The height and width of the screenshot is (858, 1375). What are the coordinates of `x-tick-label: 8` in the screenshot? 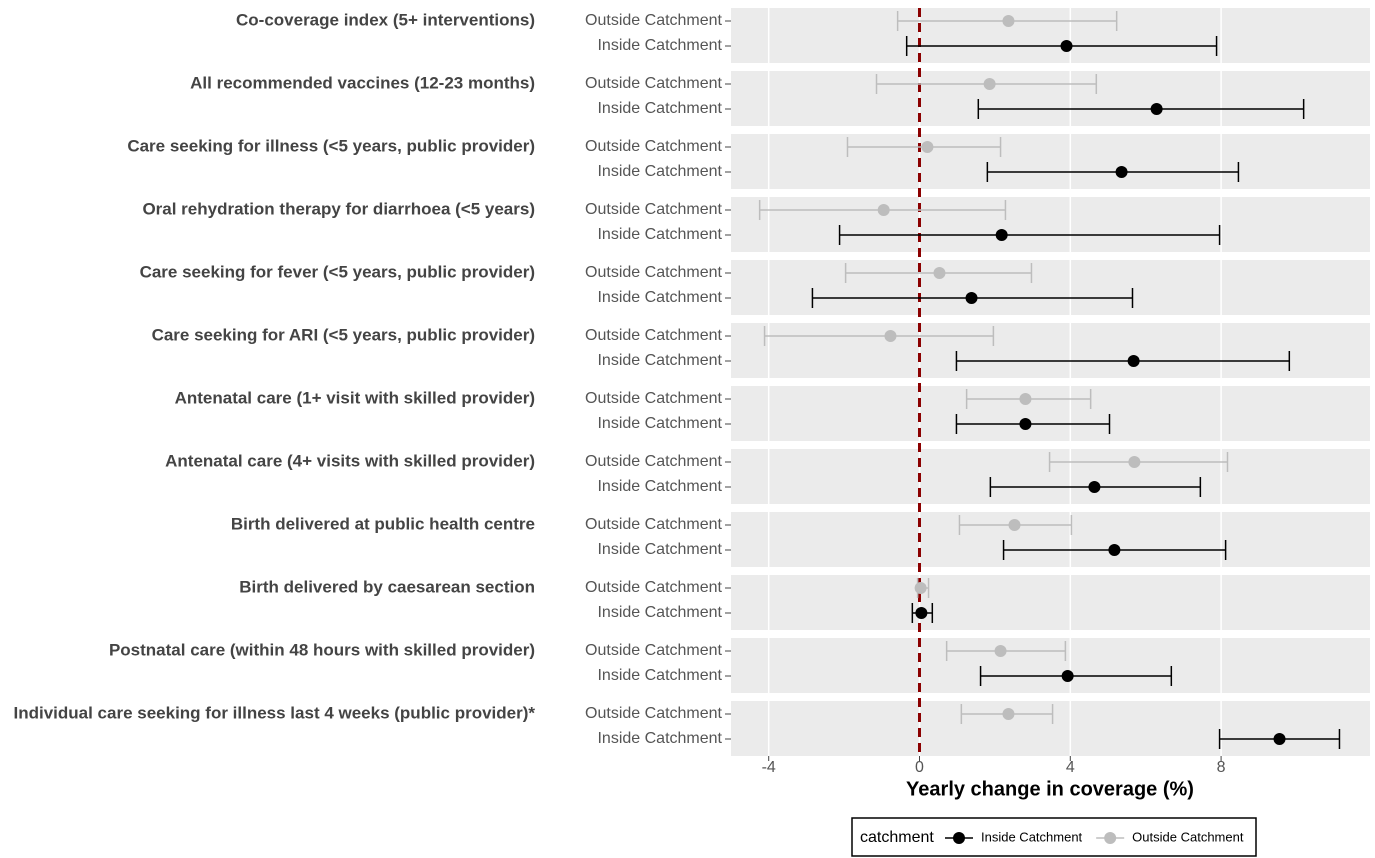 It's located at (1221, 767).